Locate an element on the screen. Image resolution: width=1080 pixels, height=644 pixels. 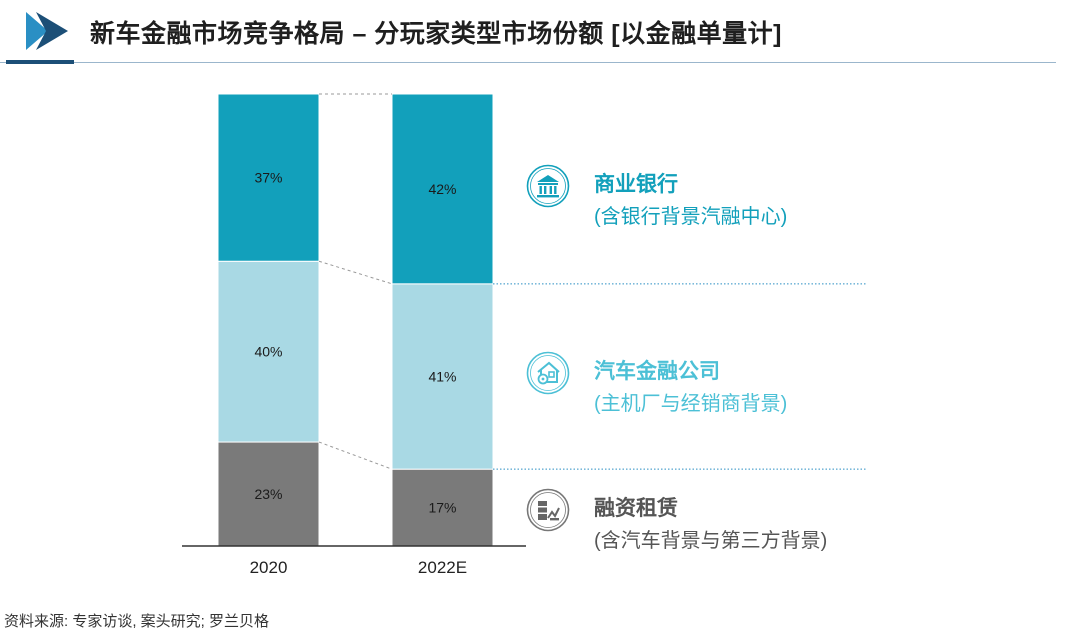
data-label: 42% is located at coordinates (442, 189).